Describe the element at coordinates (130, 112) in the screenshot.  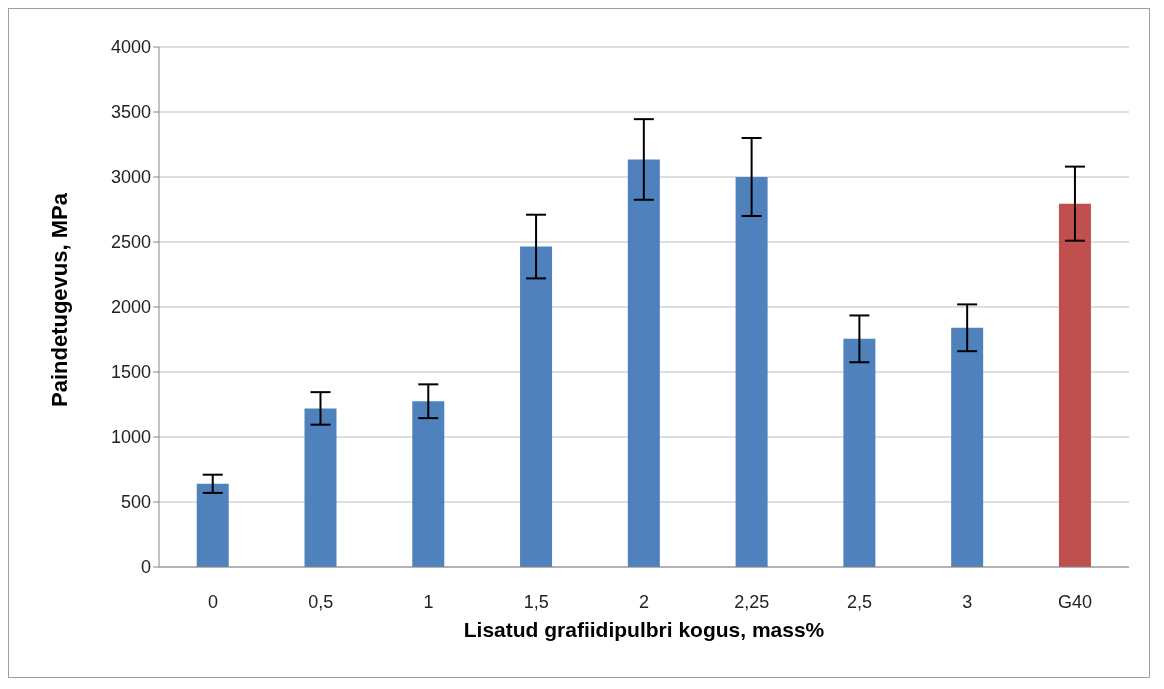
I see `y-tick-label: 3500` at that location.